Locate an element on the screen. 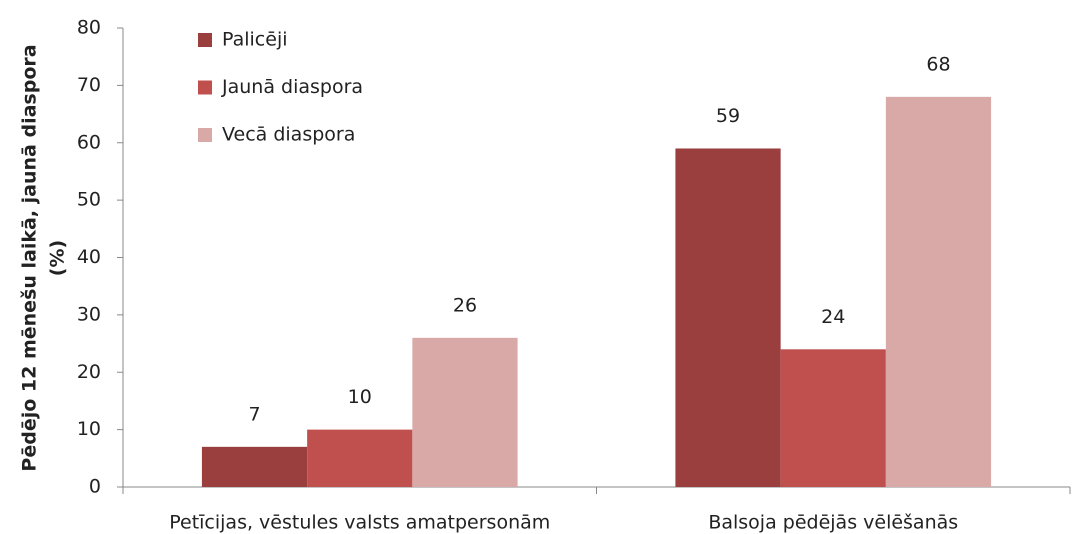 The width and height of the screenshot is (1078, 534). legend-label: Vecā diaspora is located at coordinates (288, 135).